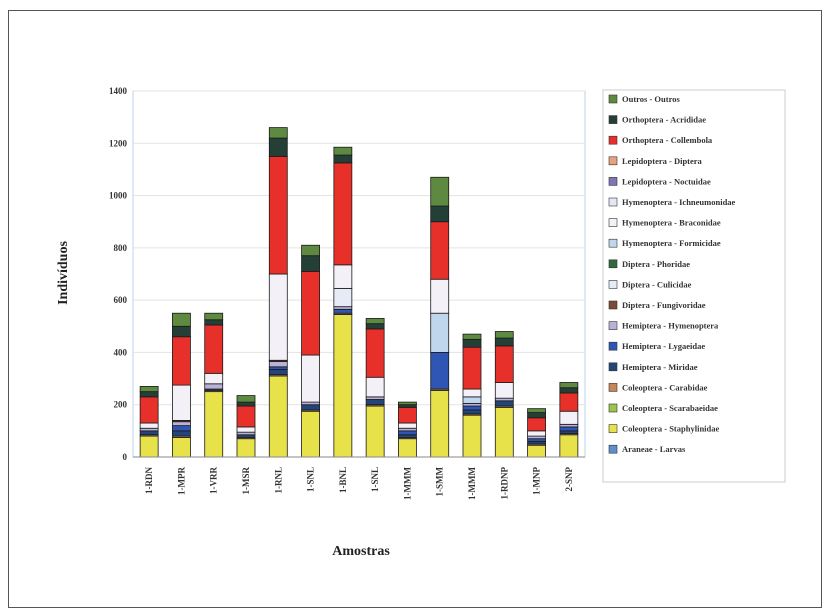  Describe the element at coordinates (121, 405) in the screenshot. I see `y-tick-label: 200` at that location.